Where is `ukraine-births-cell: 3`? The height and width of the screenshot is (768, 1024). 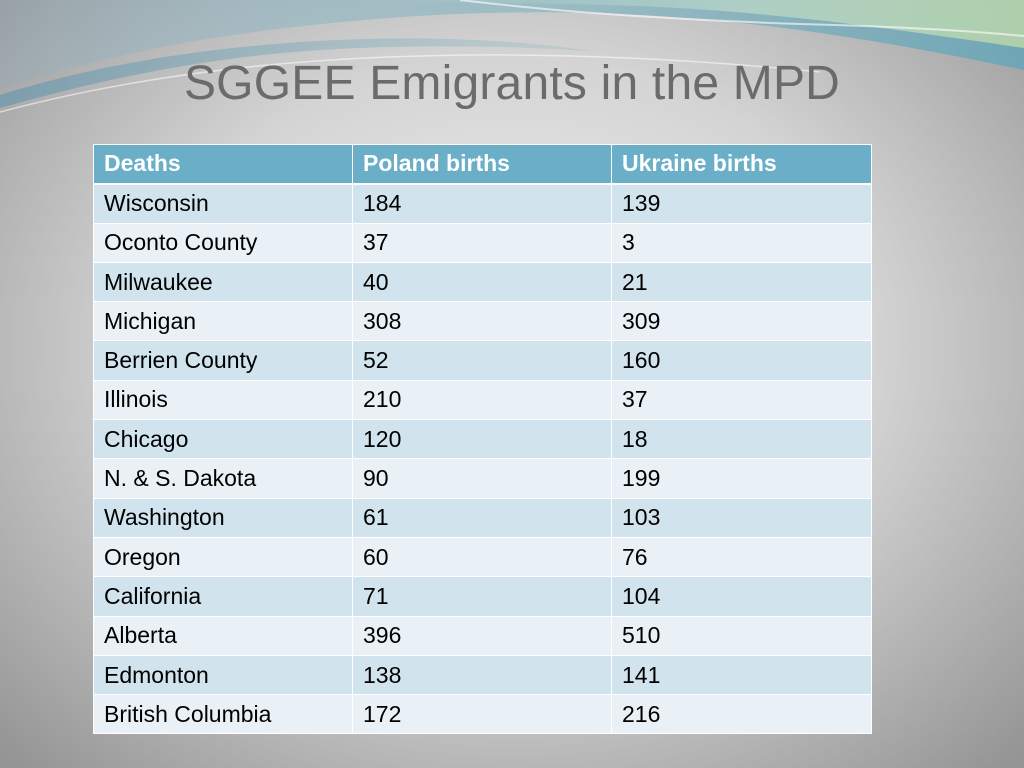 ukraine-births-cell: 3 is located at coordinates (741, 242).